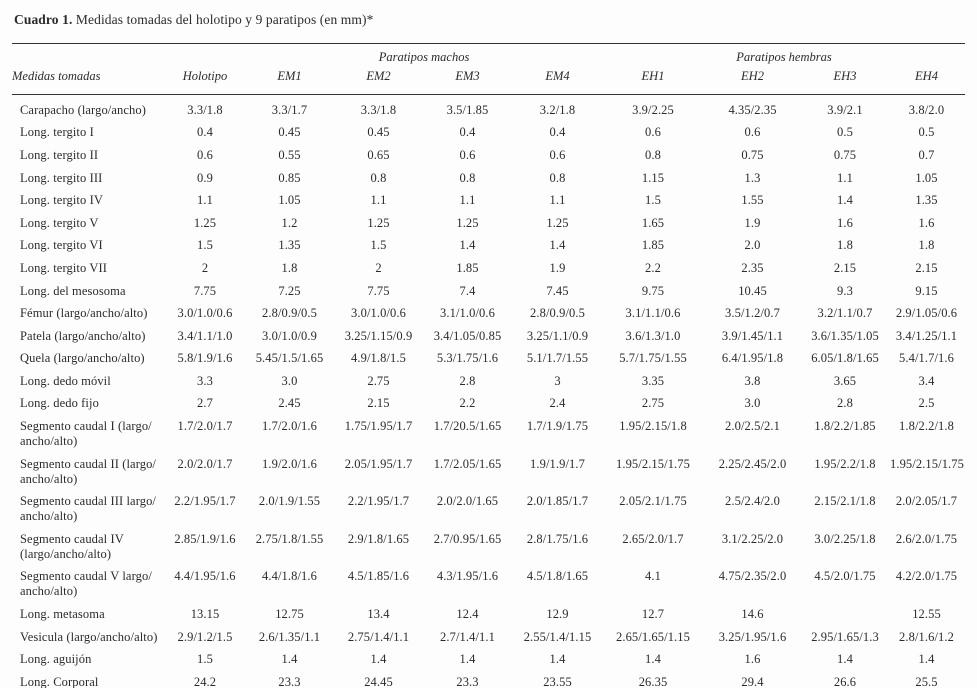 Image resolution: width=977 pixels, height=688 pixels. I want to click on value-cell: 3.2/1.8, so click(557, 109).